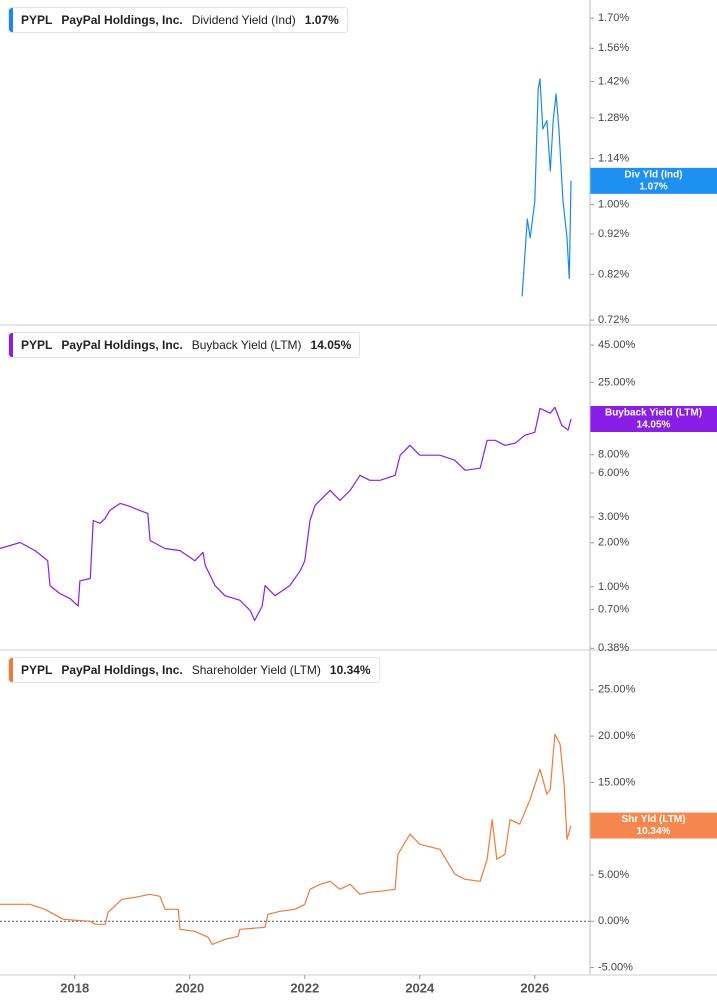  Describe the element at coordinates (613, 517) in the screenshot. I see `y-tick-label: 3.00%` at that location.